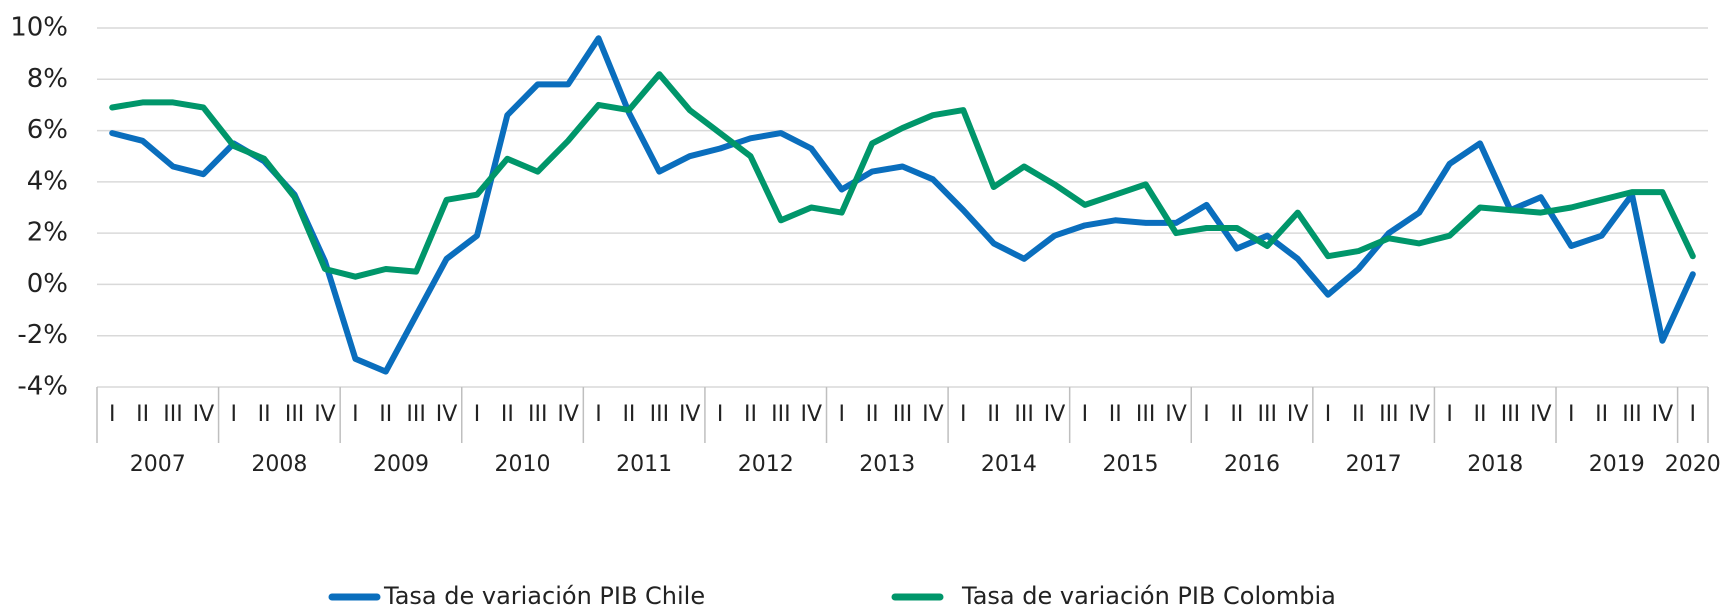 This screenshot has height=609, width=1734. Describe the element at coordinates (47, 233) in the screenshot. I see `y-tick-label: 2%` at that location.